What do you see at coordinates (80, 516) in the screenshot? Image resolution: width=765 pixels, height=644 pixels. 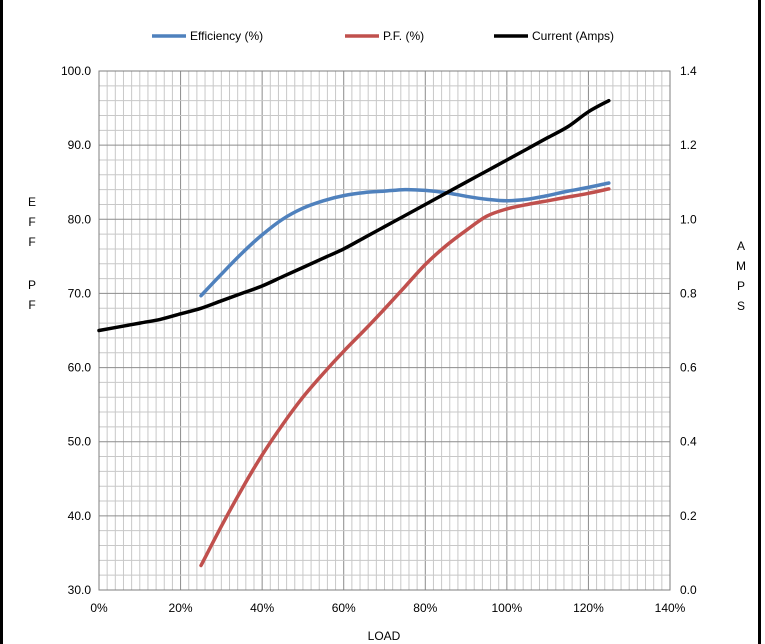 I see `y-left-tick-label: 40.0` at bounding box center [80, 516].